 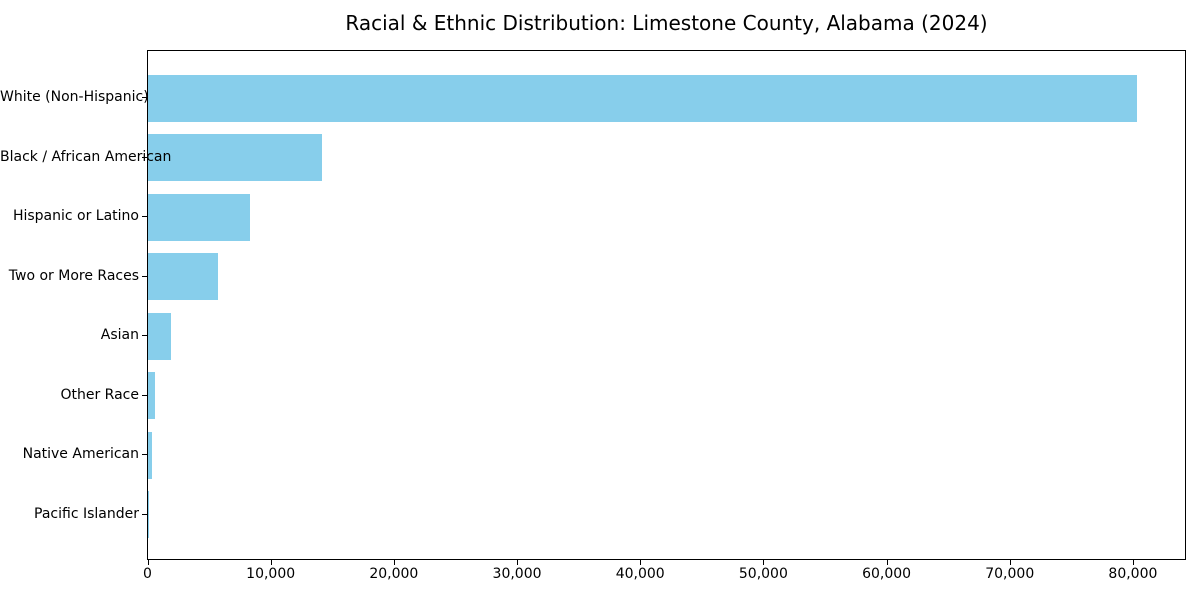 I want to click on y-axis-label: White (Non-Hispanic), so click(x=74, y=97).